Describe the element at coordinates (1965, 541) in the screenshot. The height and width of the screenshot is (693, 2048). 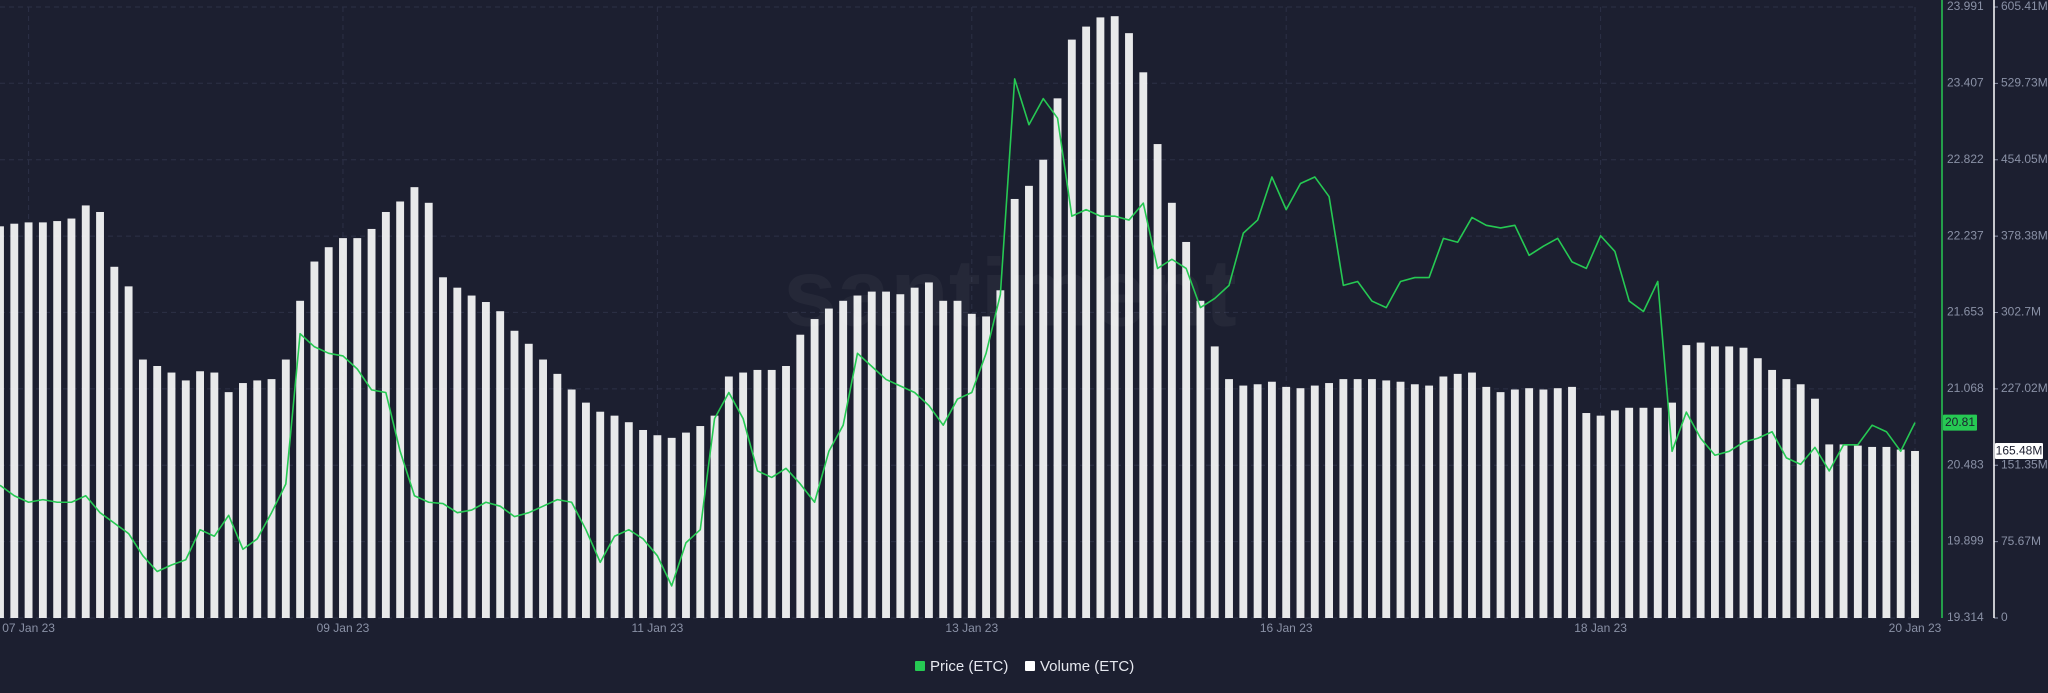
I see `y-tick-label: 19.899` at that location.